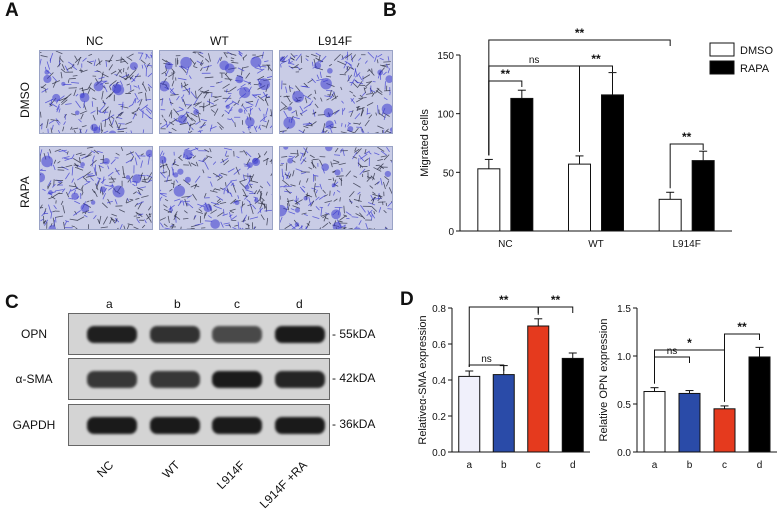 The image size is (778, 511). Describe the element at coordinates (216, 188) in the screenshot. I see `micrograph-wt-rapa` at that location.